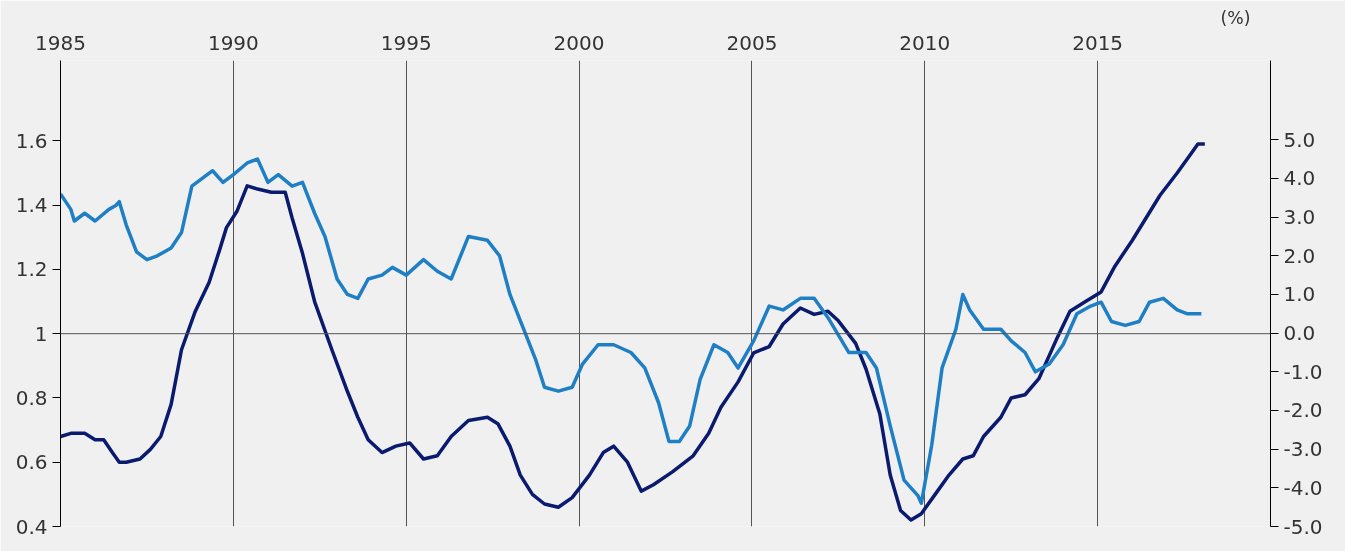  What do you see at coordinates (1303, 526) in the screenshot?
I see `y2-tick-label: -5.0` at bounding box center [1303, 526].